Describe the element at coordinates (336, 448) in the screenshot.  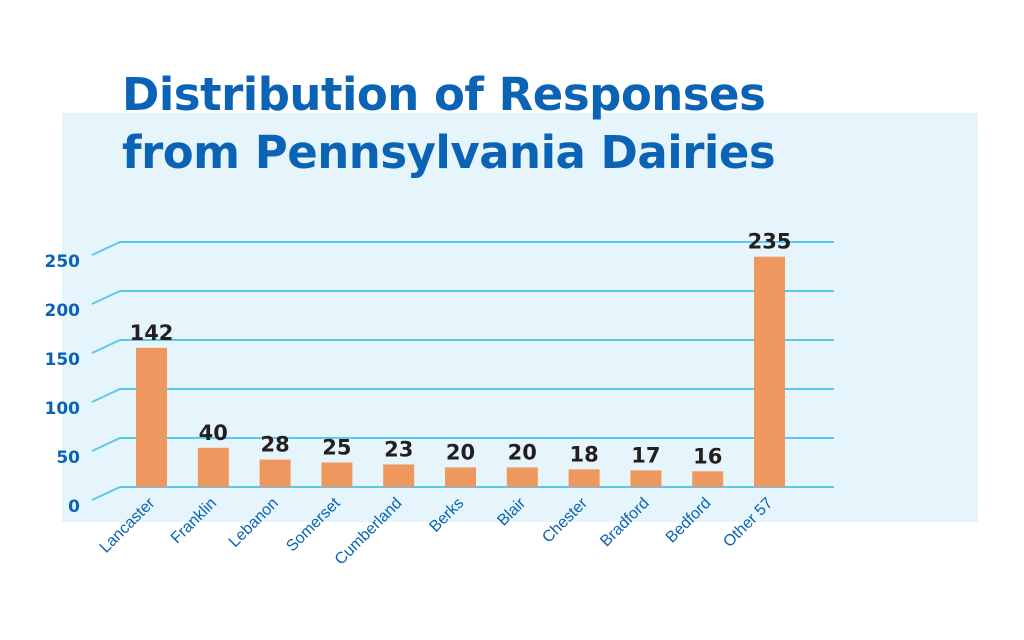
I see `data-label: 25` at that location.